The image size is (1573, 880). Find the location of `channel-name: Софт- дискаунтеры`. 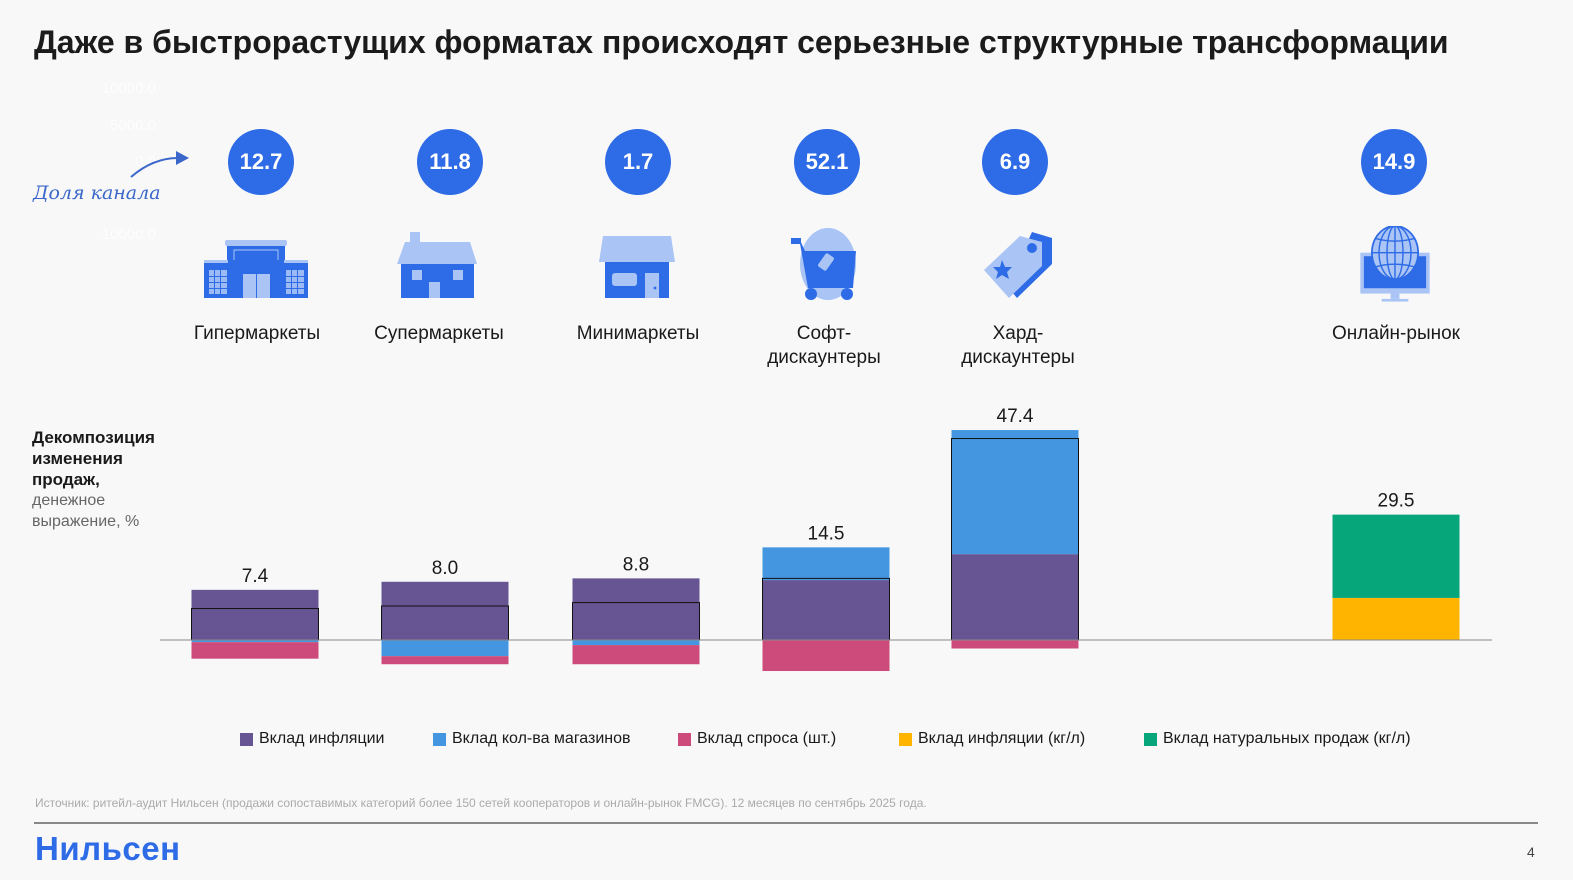

channel-name: Софт- дискаунтеры is located at coordinates (824, 345).